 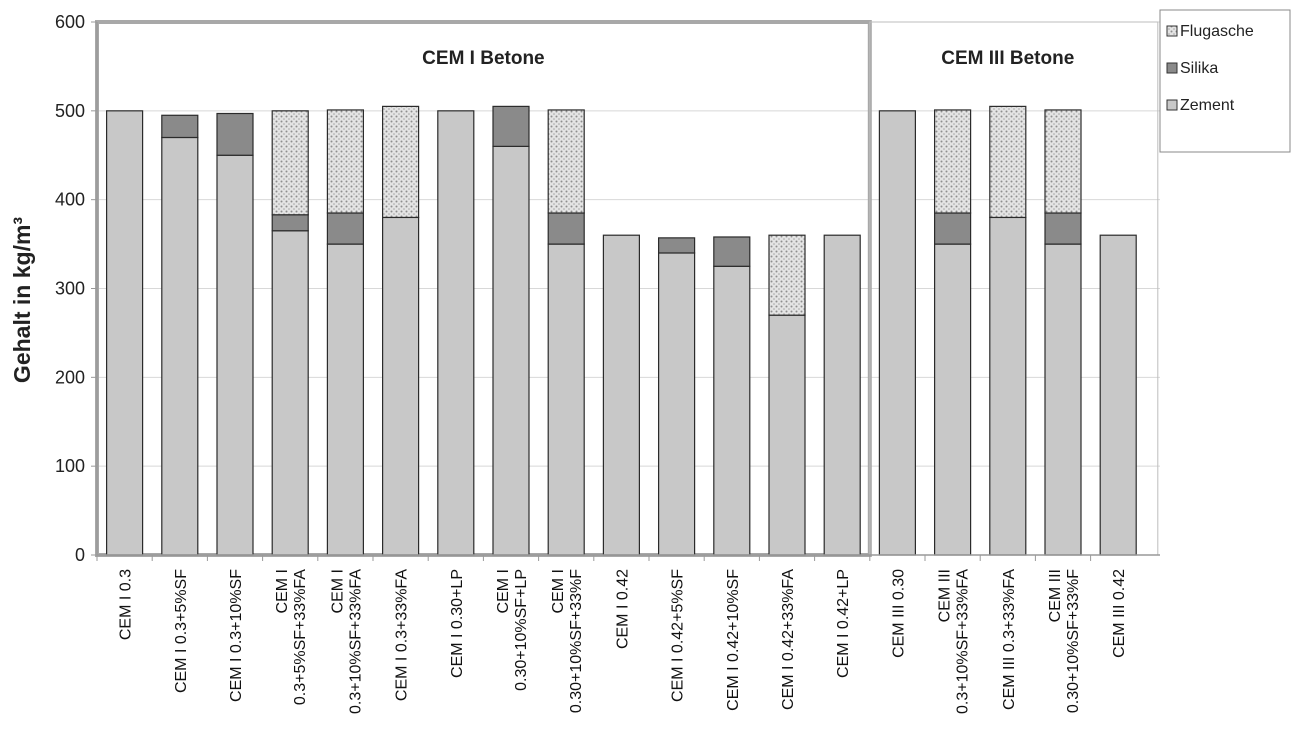 What do you see at coordinates (1217, 31) in the screenshot?
I see `legend-label: Flugasche` at bounding box center [1217, 31].